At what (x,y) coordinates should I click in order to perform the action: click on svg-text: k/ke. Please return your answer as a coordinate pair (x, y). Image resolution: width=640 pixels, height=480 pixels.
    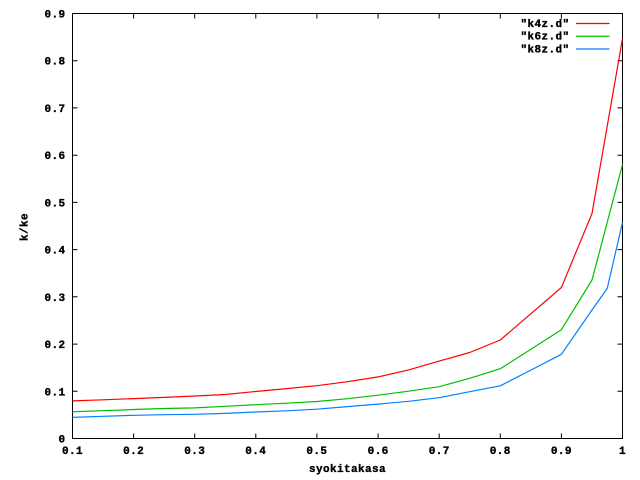
    Looking at the image, I should click on (26, 227).